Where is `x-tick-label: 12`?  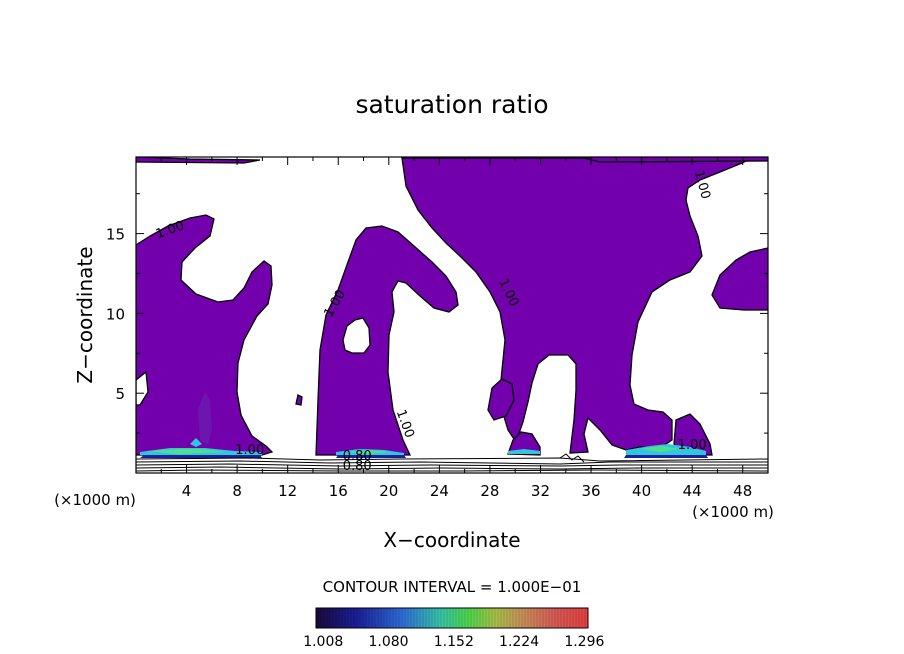 x-tick-label: 12 is located at coordinates (287, 491).